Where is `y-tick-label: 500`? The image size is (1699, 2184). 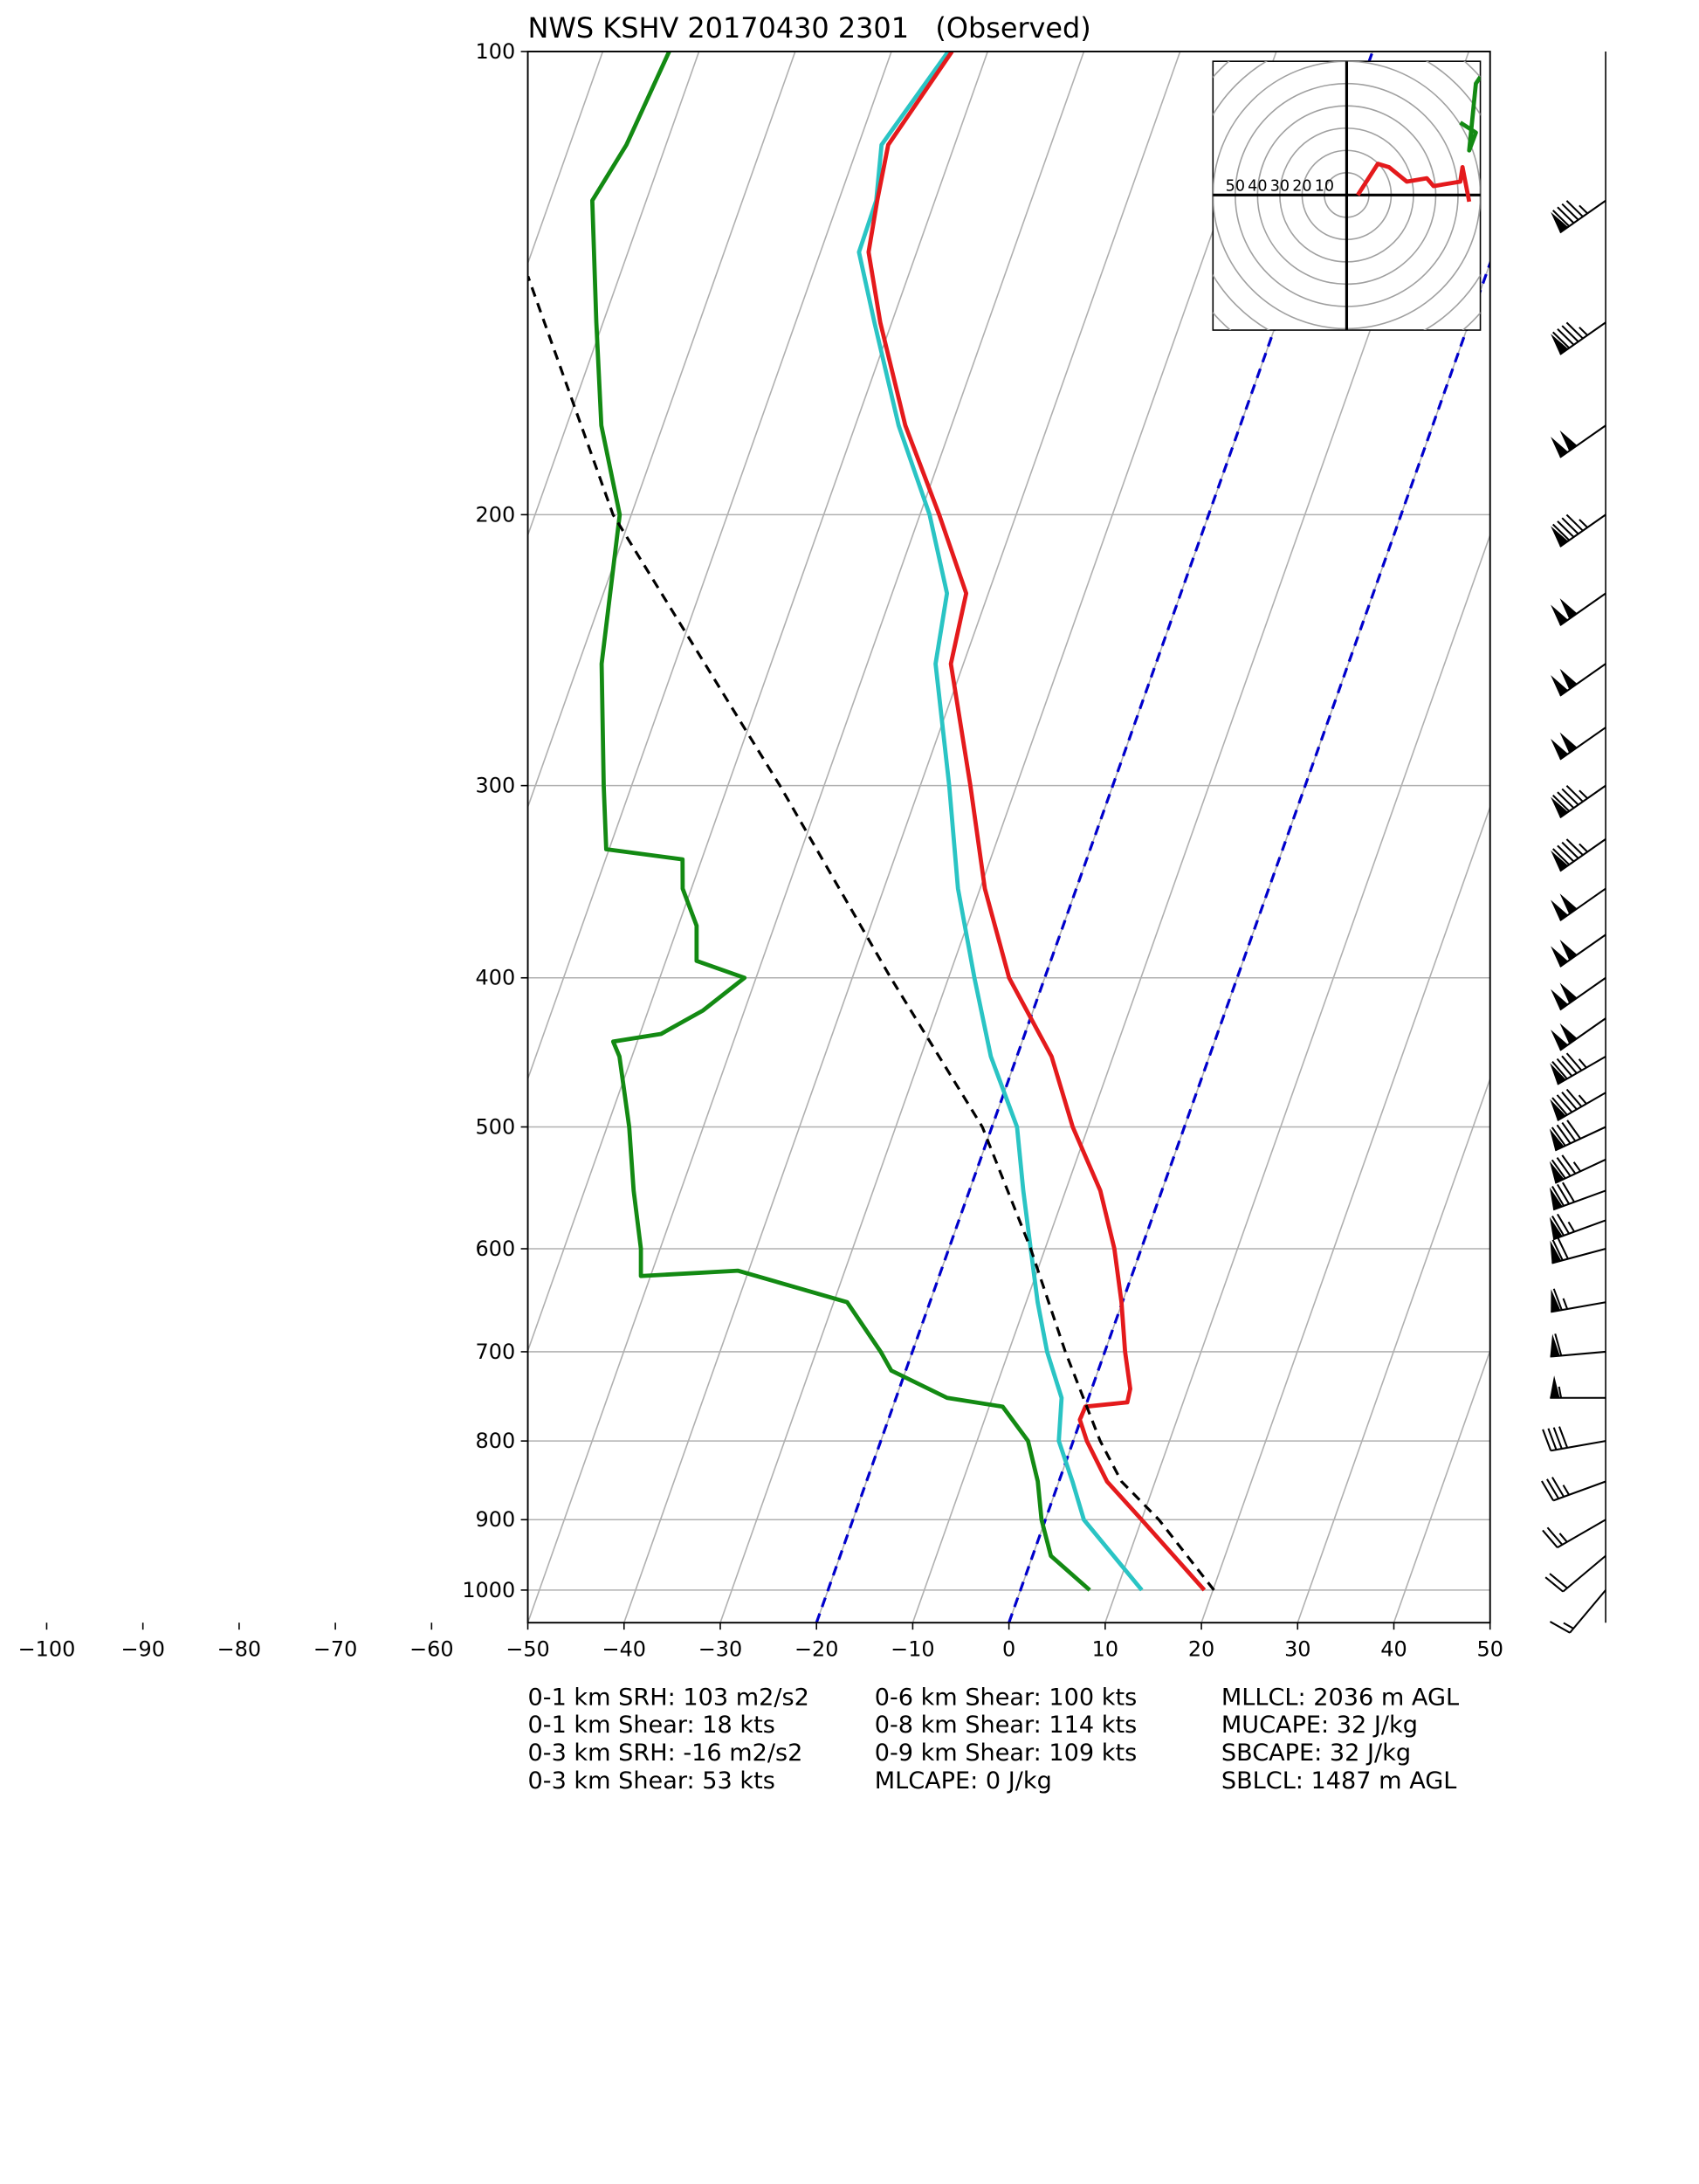 y-tick-label: 500 is located at coordinates (496, 1126).